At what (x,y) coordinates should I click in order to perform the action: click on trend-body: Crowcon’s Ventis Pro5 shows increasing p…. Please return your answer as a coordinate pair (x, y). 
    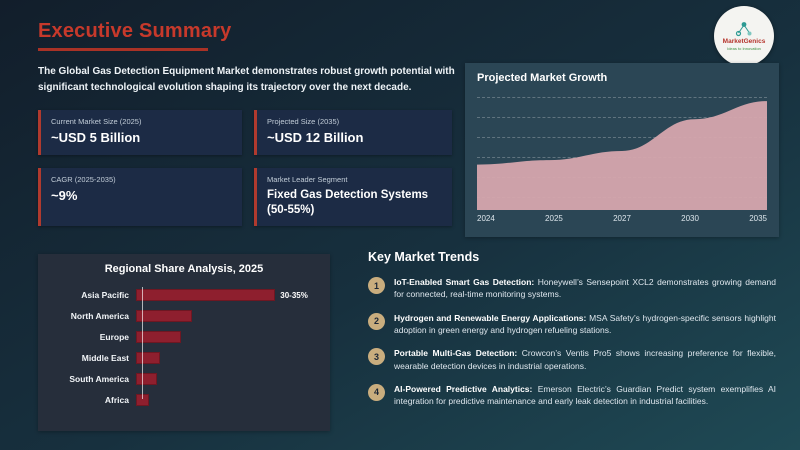
    Looking at the image, I should click on (585, 359).